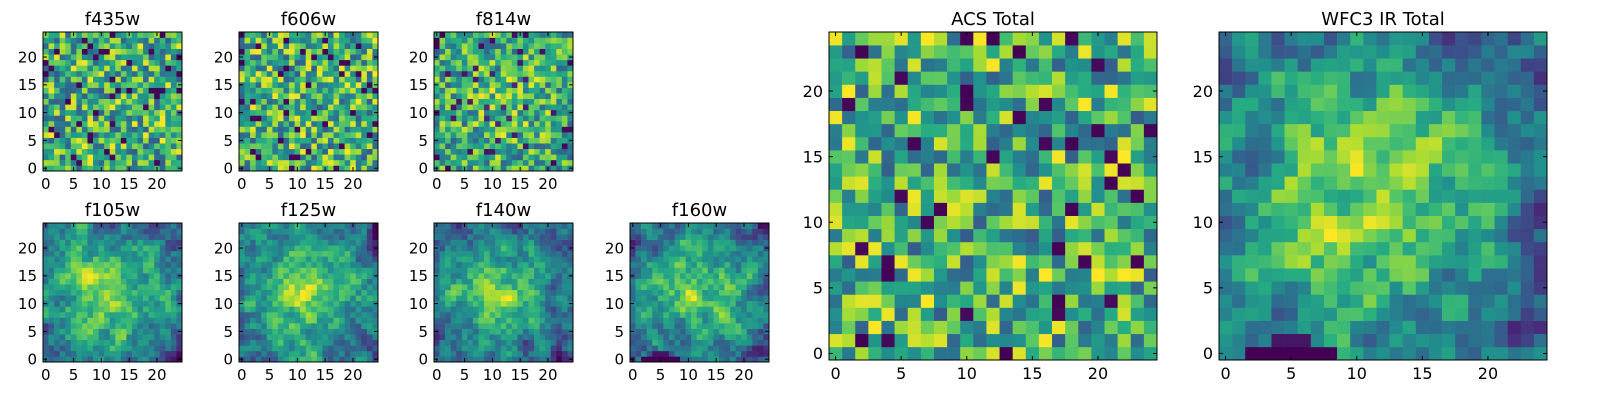 The image size is (1600, 400). What do you see at coordinates (46, 184) in the screenshot?
I see `x-tick-label: 0` at bounding box center [46, 184].